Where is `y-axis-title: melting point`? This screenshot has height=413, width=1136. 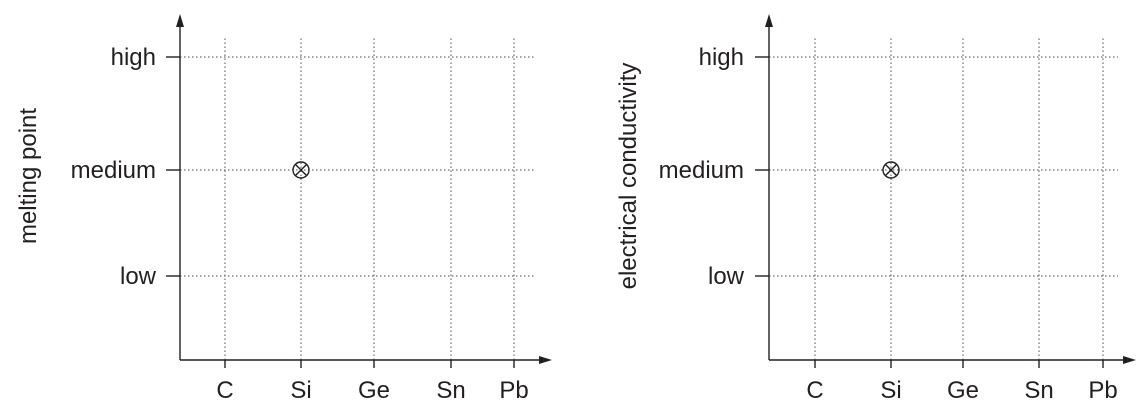 y-axis-title: melting point is located at coordinates (28, 176).